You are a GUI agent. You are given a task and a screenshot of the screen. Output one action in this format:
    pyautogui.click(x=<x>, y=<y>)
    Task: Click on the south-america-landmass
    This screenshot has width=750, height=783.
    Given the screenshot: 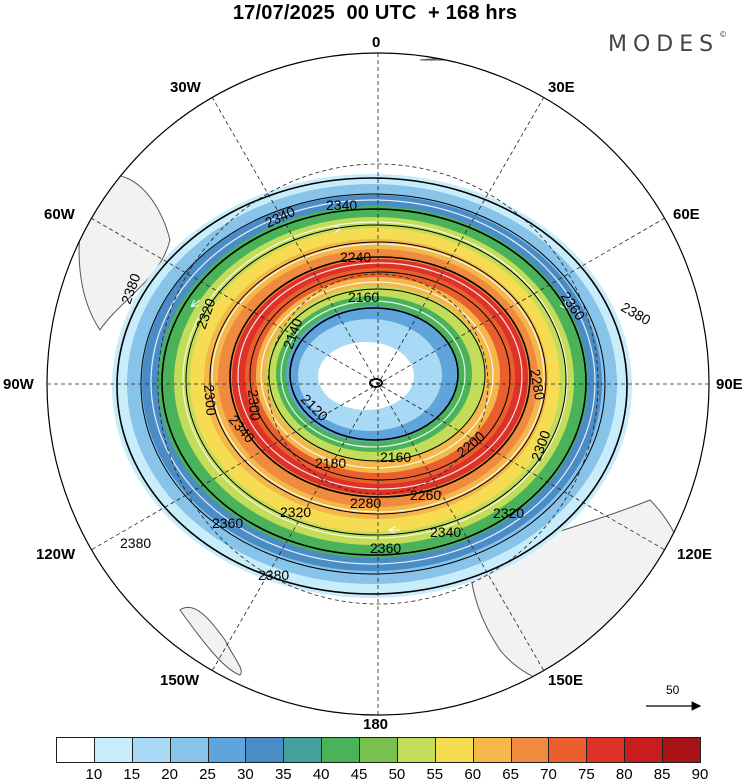 What is the action you would take?
    pyautogui.click(x=124, y=252)
    